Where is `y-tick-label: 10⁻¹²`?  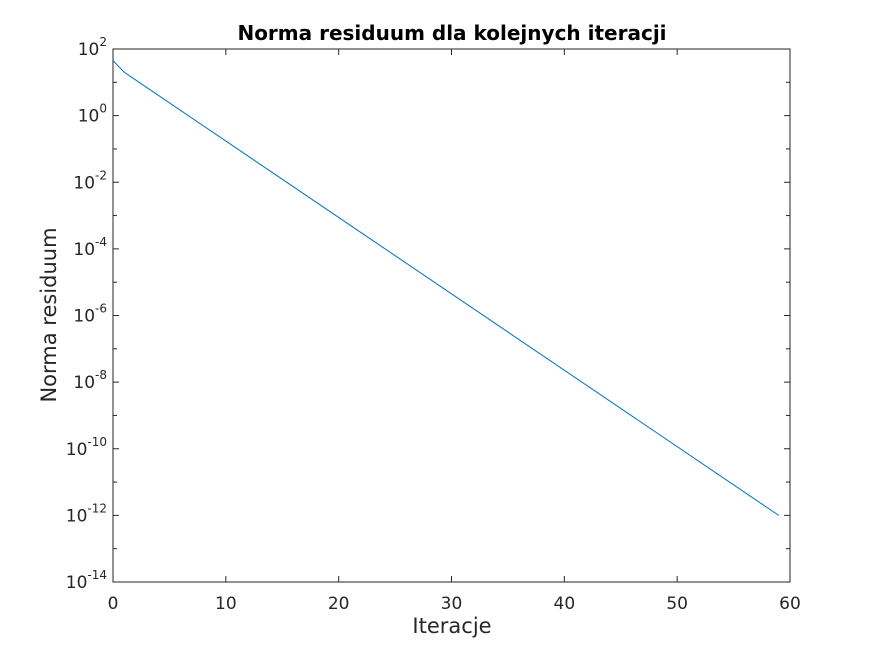 y-tick-label: 10⁻¹² is located at coordinates (86, 513).